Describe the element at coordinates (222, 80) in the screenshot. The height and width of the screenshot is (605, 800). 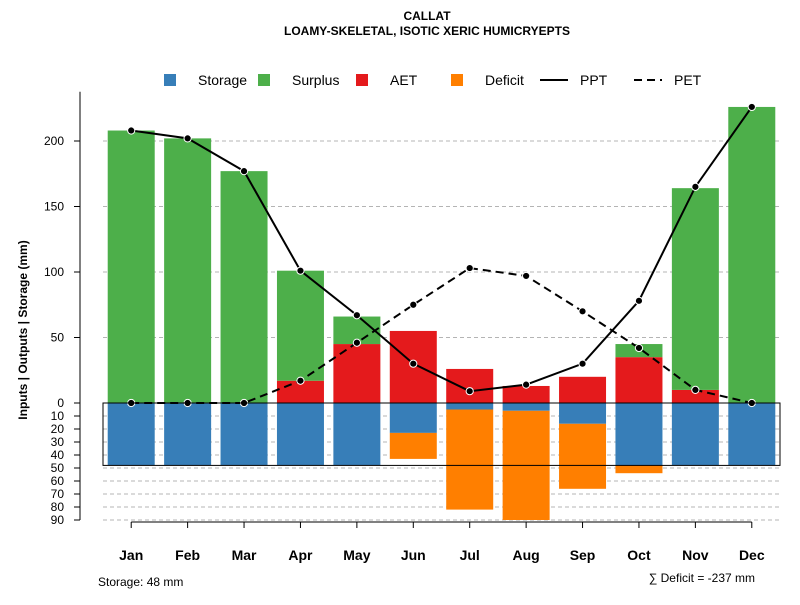
I see `legend-label-storage: Storage` at that location.